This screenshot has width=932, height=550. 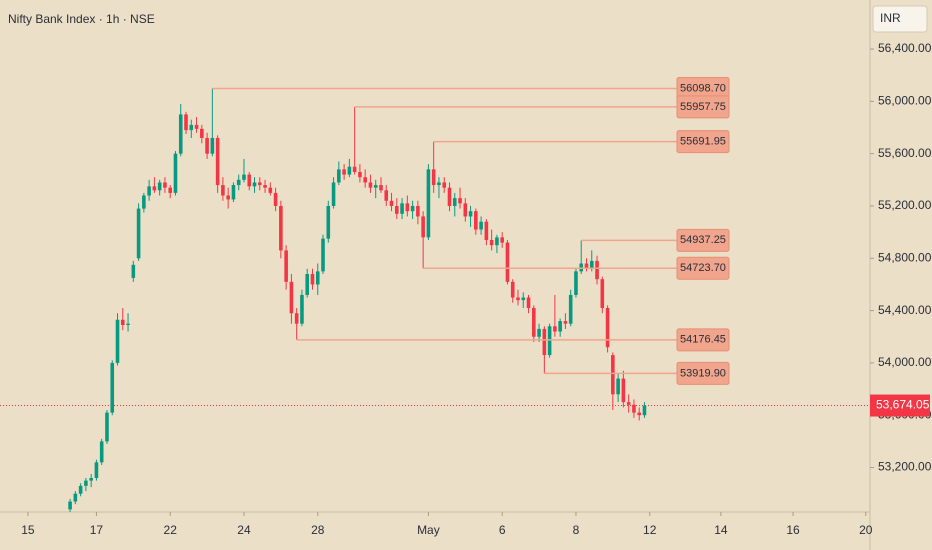 I want to click on y-tick-label: 55,600.00, so click(x=905, y=153).